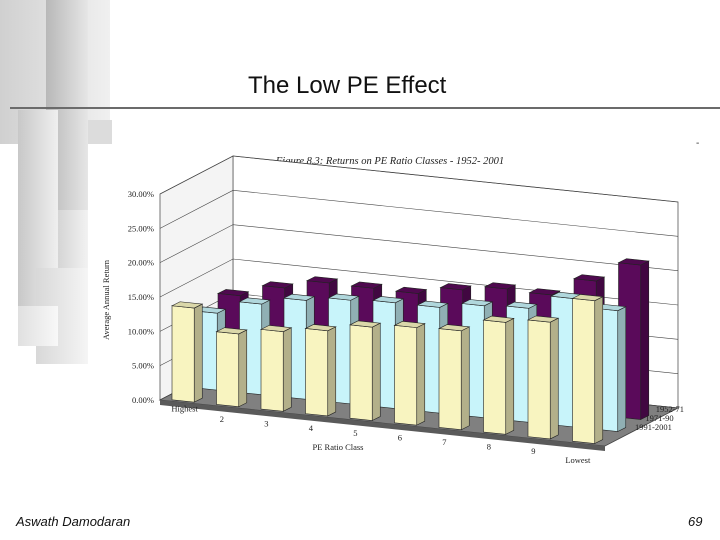 The image size is (720, 540). I want to click on x-tick-label: Highest, so click(184, 408).